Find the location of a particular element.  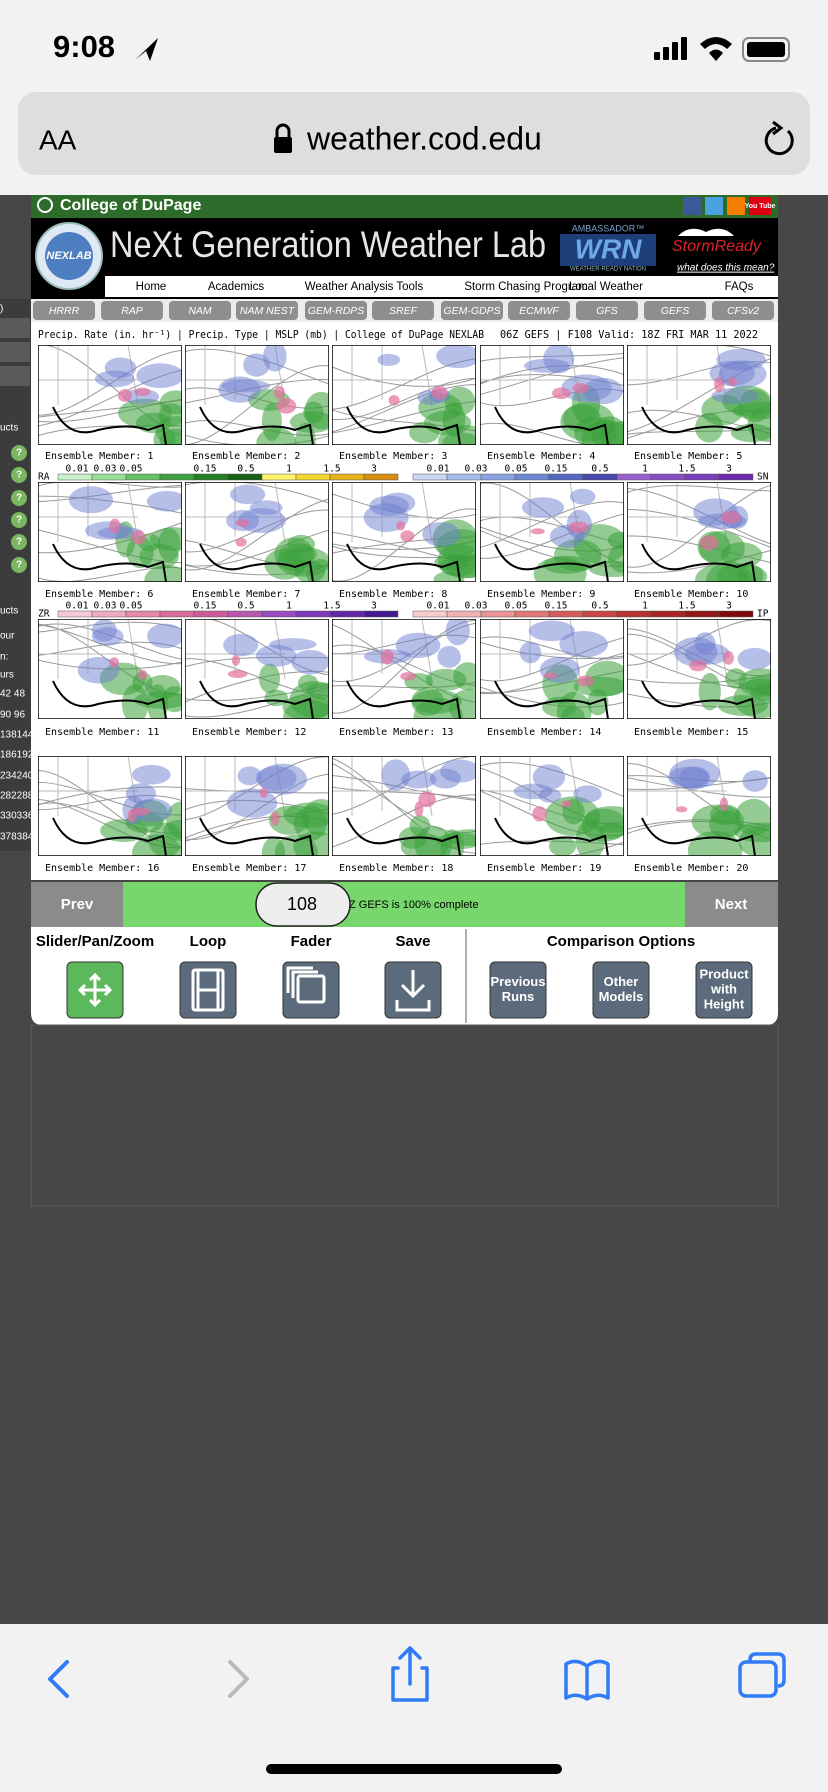

nav-link: Home is located at coordinates (151, 287).